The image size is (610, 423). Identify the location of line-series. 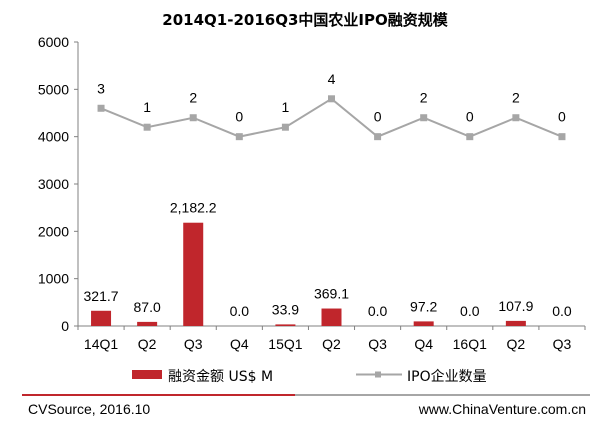
(331, 118).